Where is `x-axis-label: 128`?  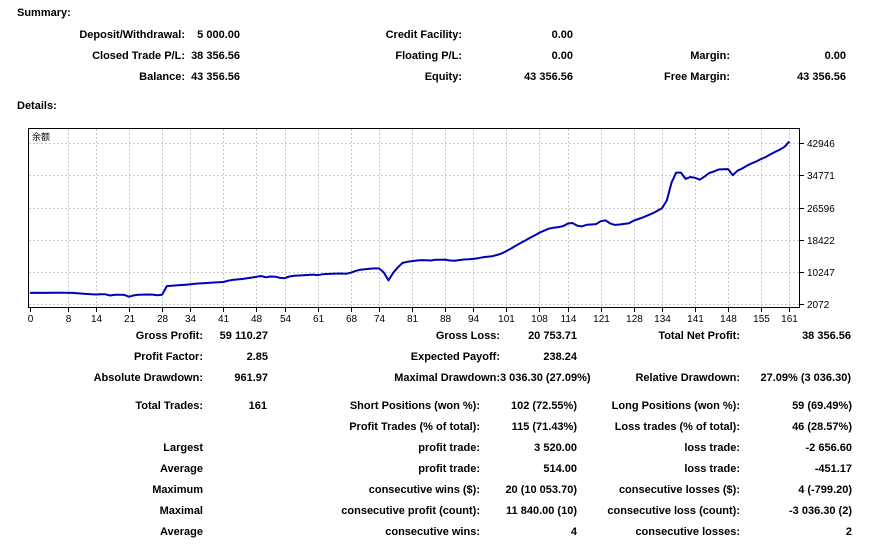 x-axis-label: 128 is located at coordinates (634, 319).